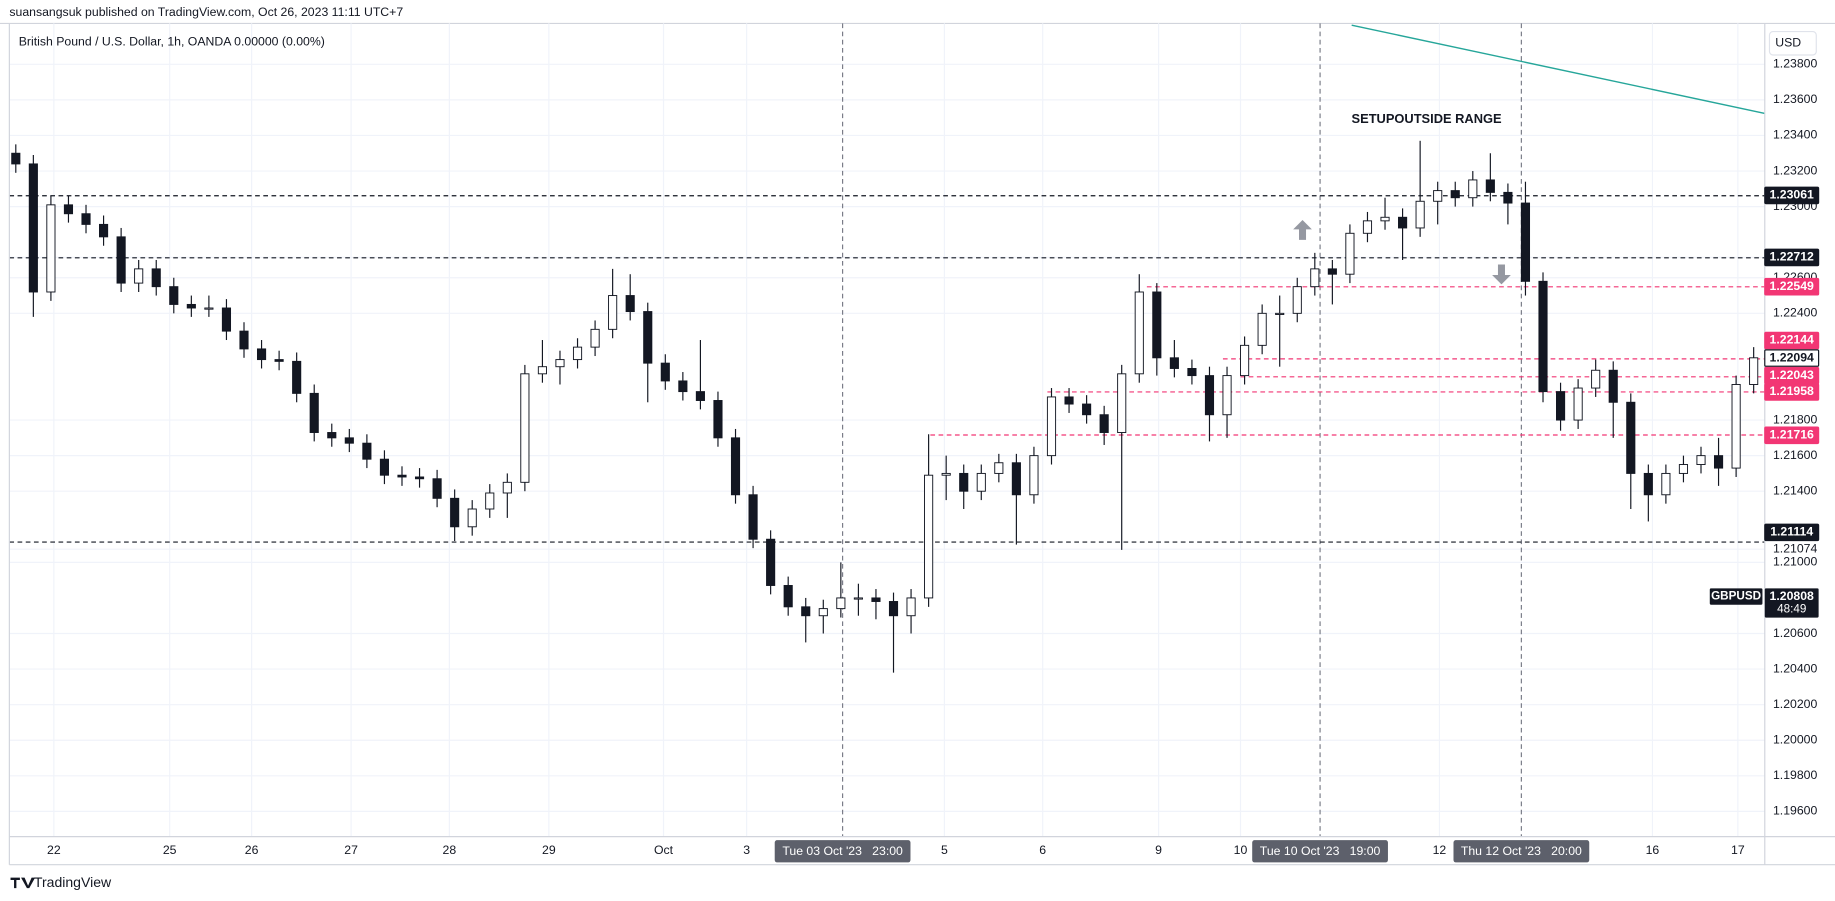 The width and height of the screenshot is (1835, 901). I want to click on price-badge-label: 1.22144, so click(1792, 340).